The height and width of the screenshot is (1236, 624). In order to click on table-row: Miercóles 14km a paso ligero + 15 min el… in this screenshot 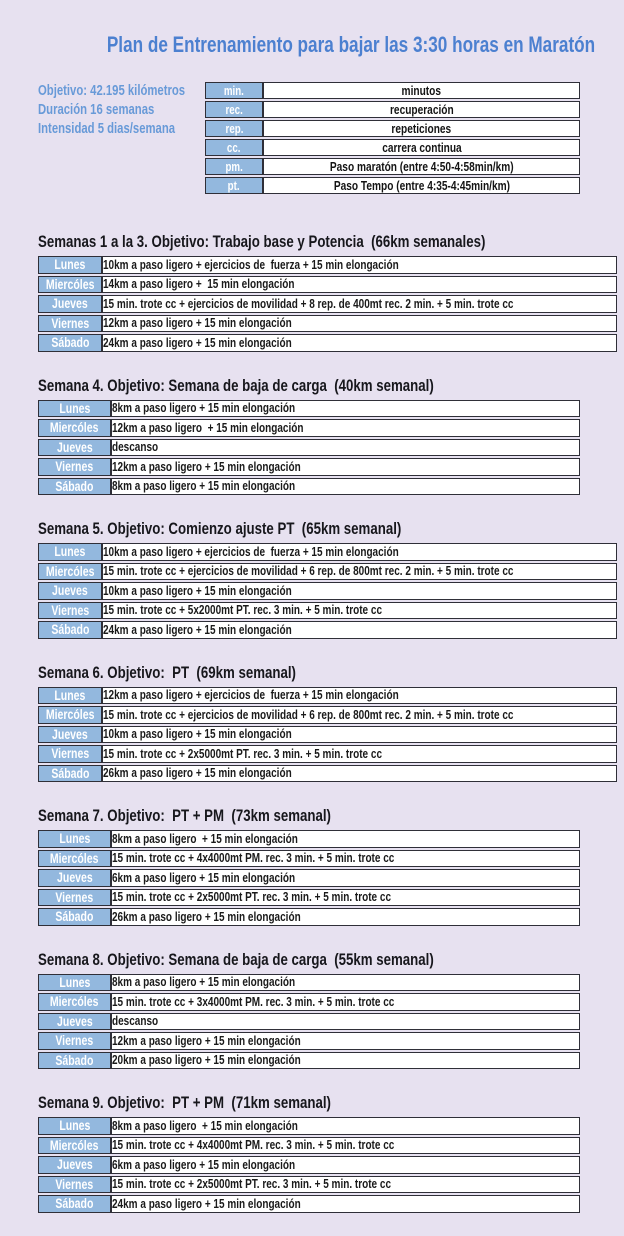, I will do `click(328, 284)`.